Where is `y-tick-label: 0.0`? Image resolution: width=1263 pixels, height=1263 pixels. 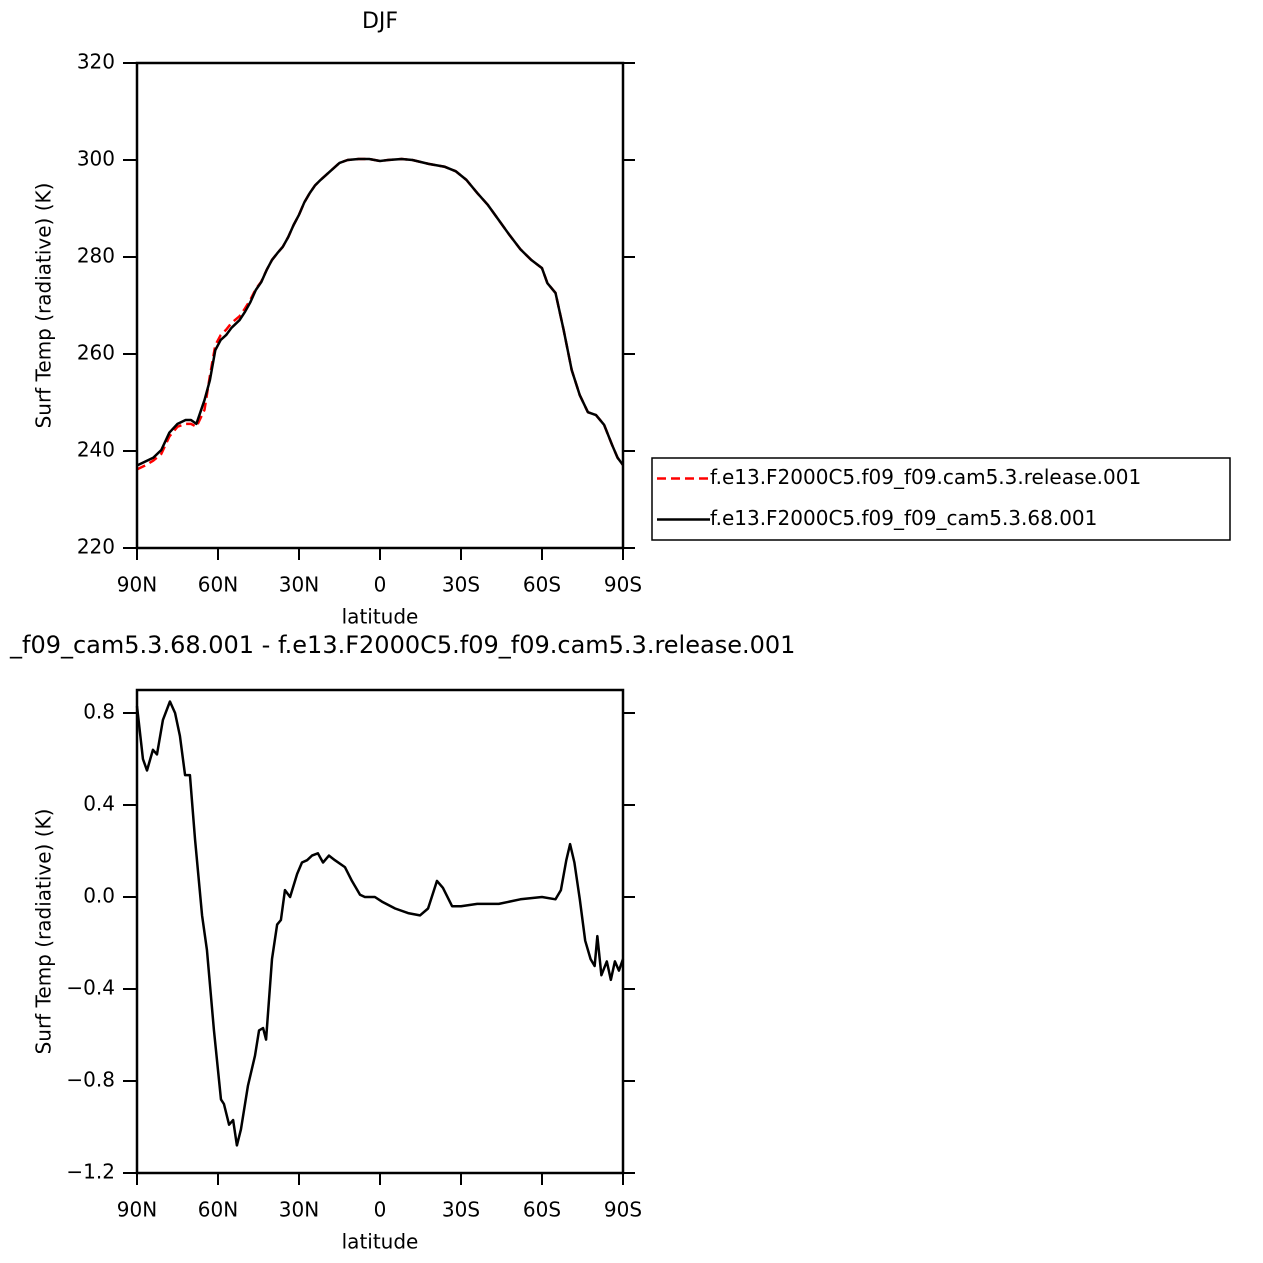 y-tick-label: 0.0 is located at coordinates (99, 896).